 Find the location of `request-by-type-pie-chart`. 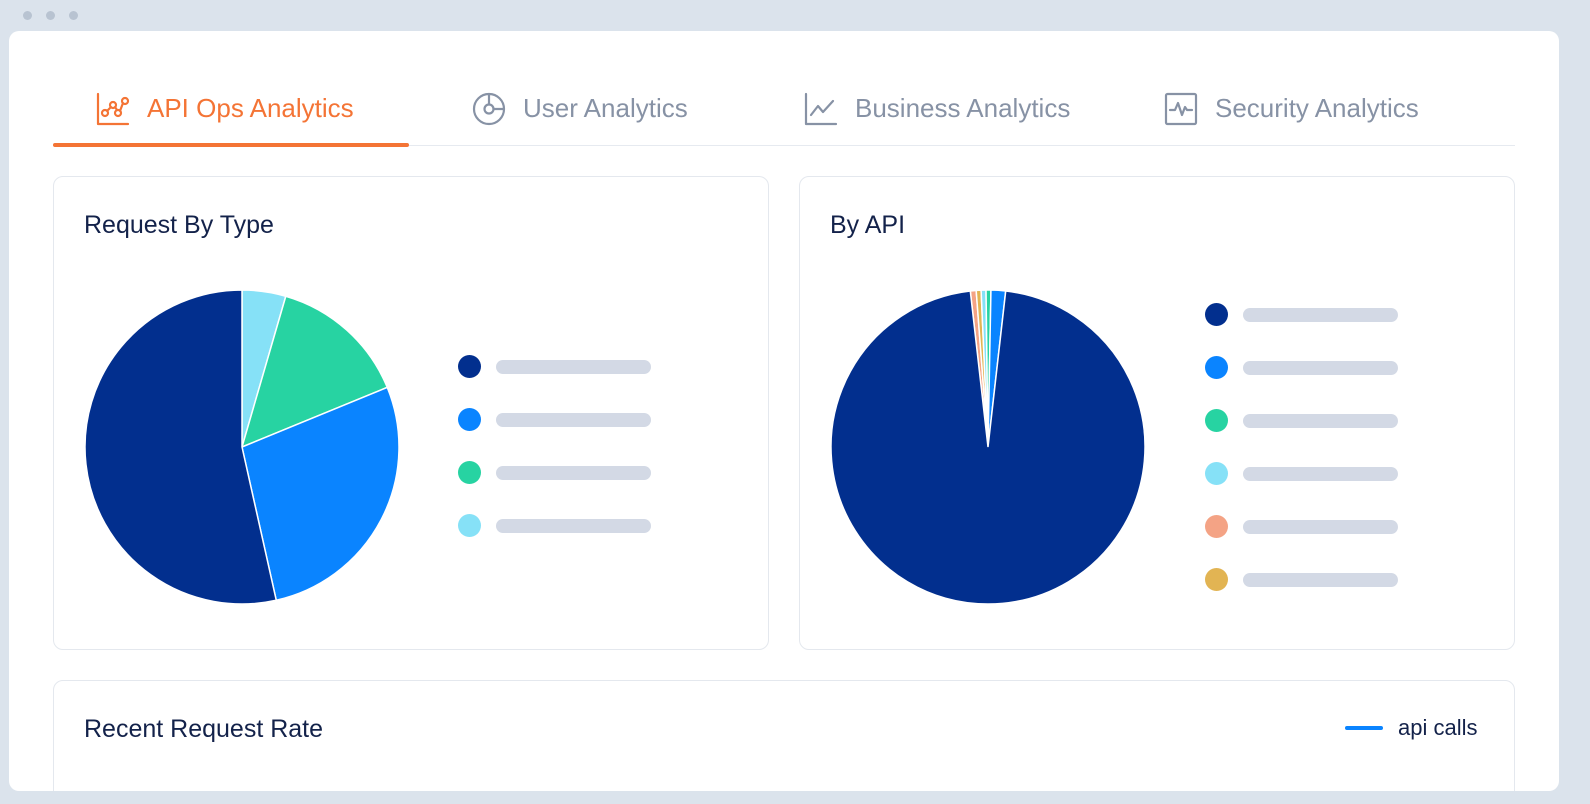

request-by-type-pie-chart is located at coordinates (242, 447).